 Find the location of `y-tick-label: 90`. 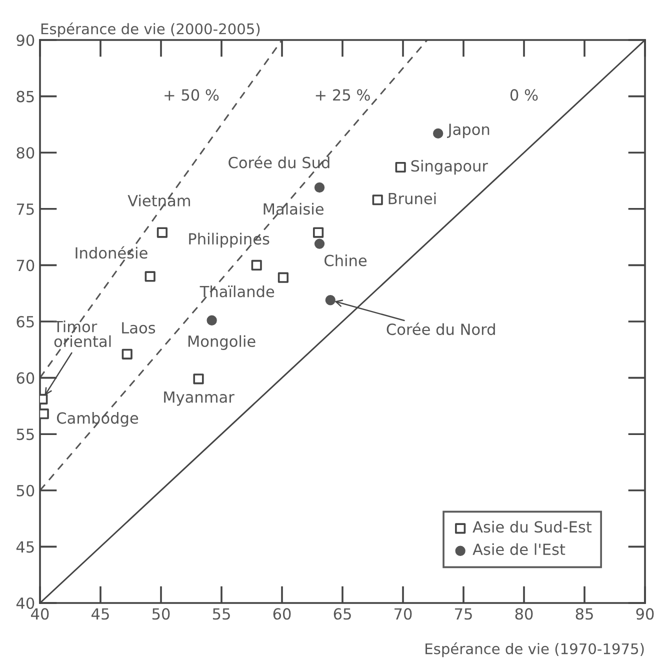

y-tick-label: 90 is located at coordinates (25, 40).